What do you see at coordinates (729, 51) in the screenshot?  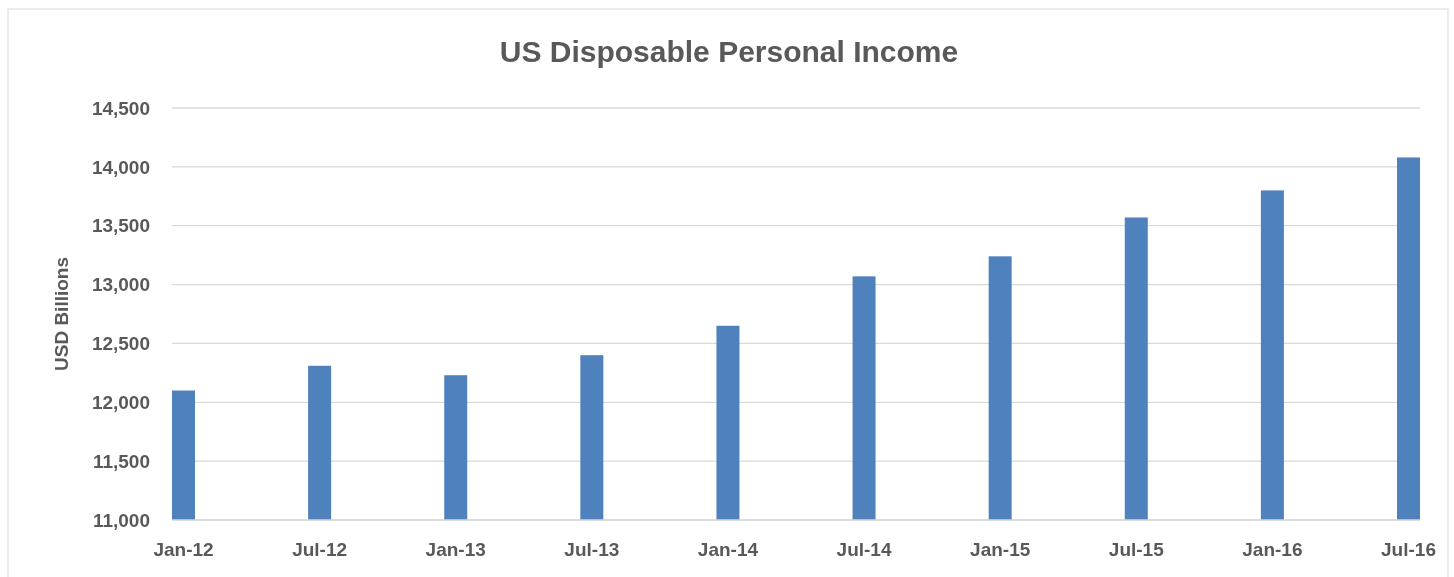 I see `chart-title: US Disposable Personal Income` at bounding box center [729, 51].